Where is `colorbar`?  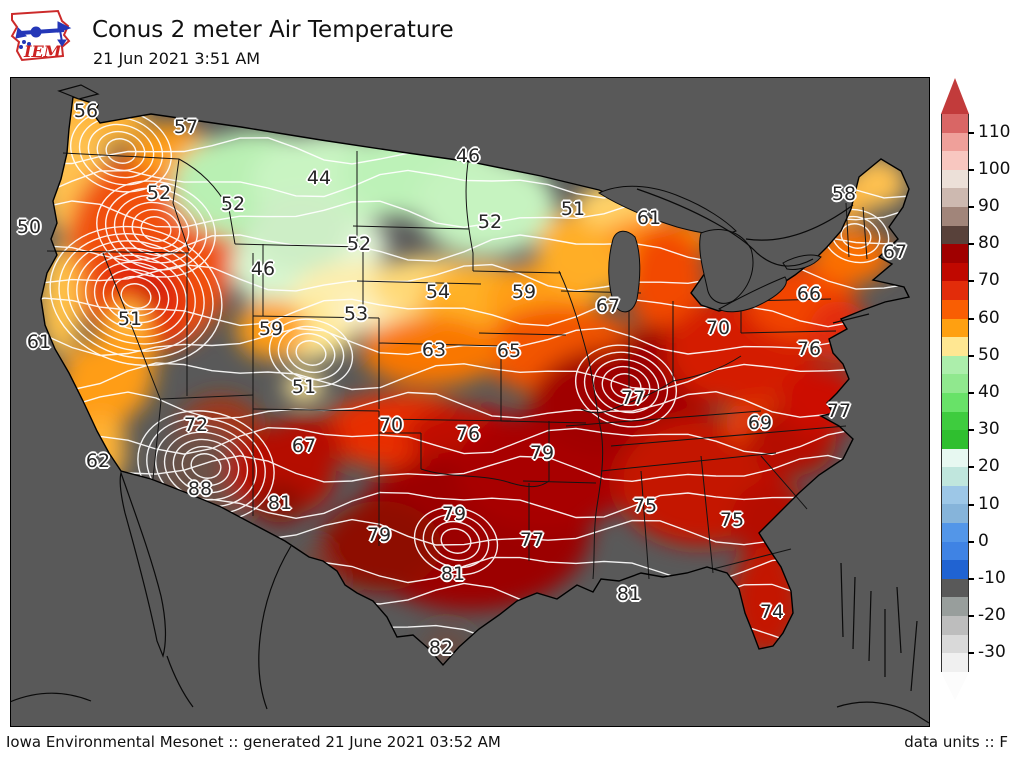
colorbar is located at coordinates (955, 393).